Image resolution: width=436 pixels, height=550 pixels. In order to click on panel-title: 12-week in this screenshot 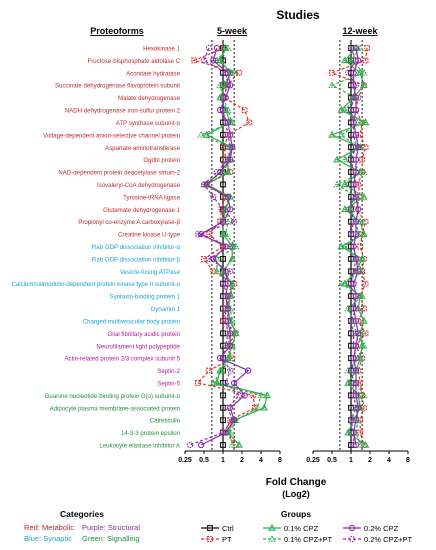, I will do `click(360, 31)`.